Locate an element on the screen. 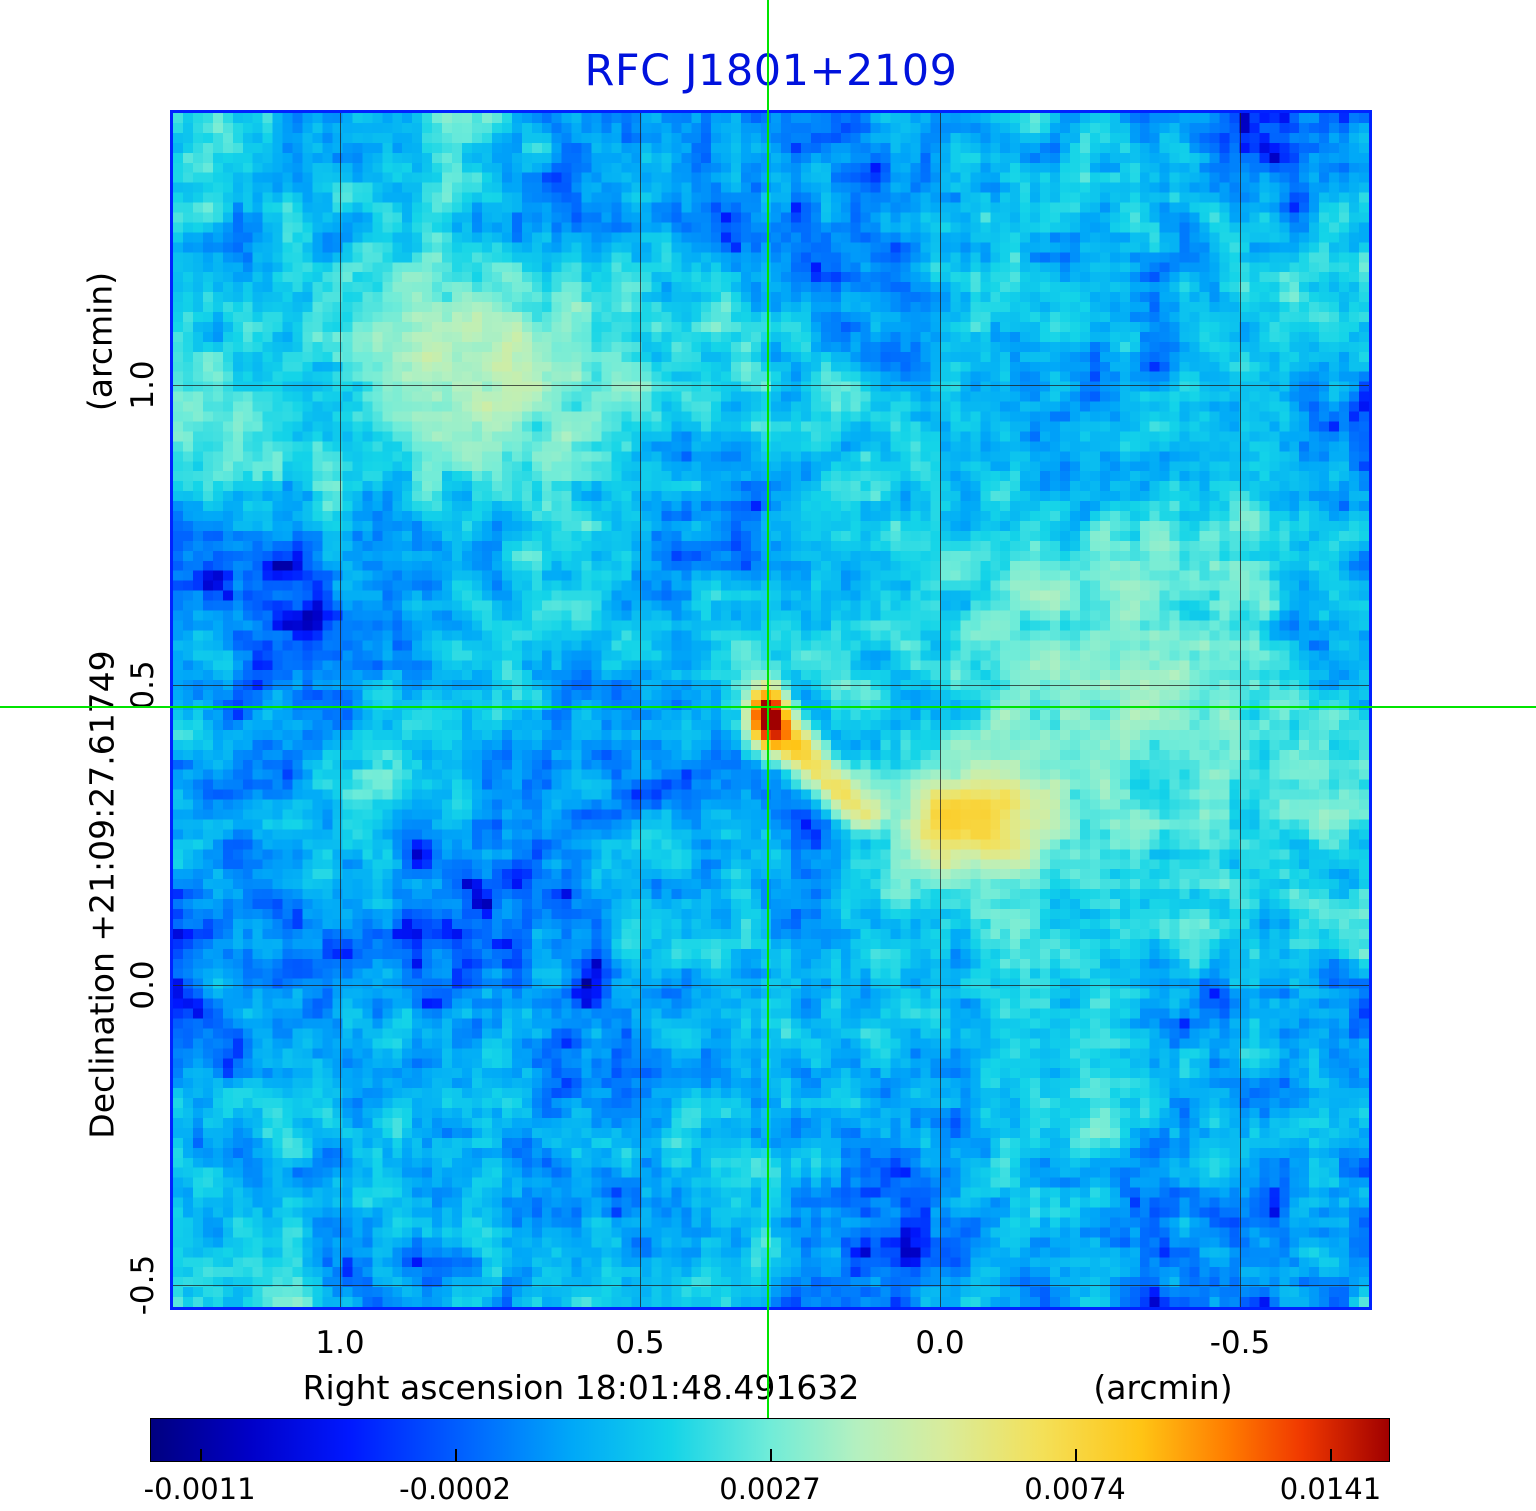 This screenshot has width=1536, height=1511. colorbar-tick-label: 0.0074 is located at coordinates (1075, 1489).